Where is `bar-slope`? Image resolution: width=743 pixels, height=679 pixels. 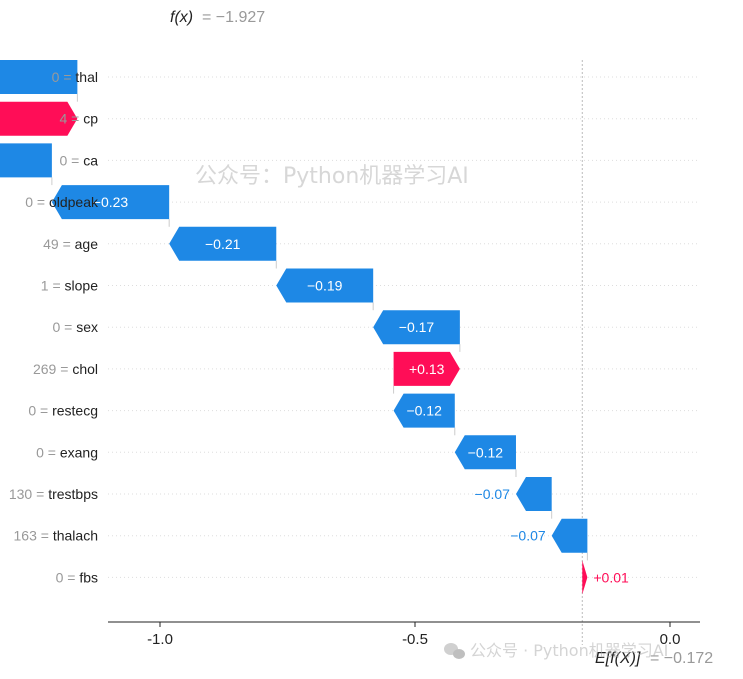
bar-slope is located at coordinates (325, 285).